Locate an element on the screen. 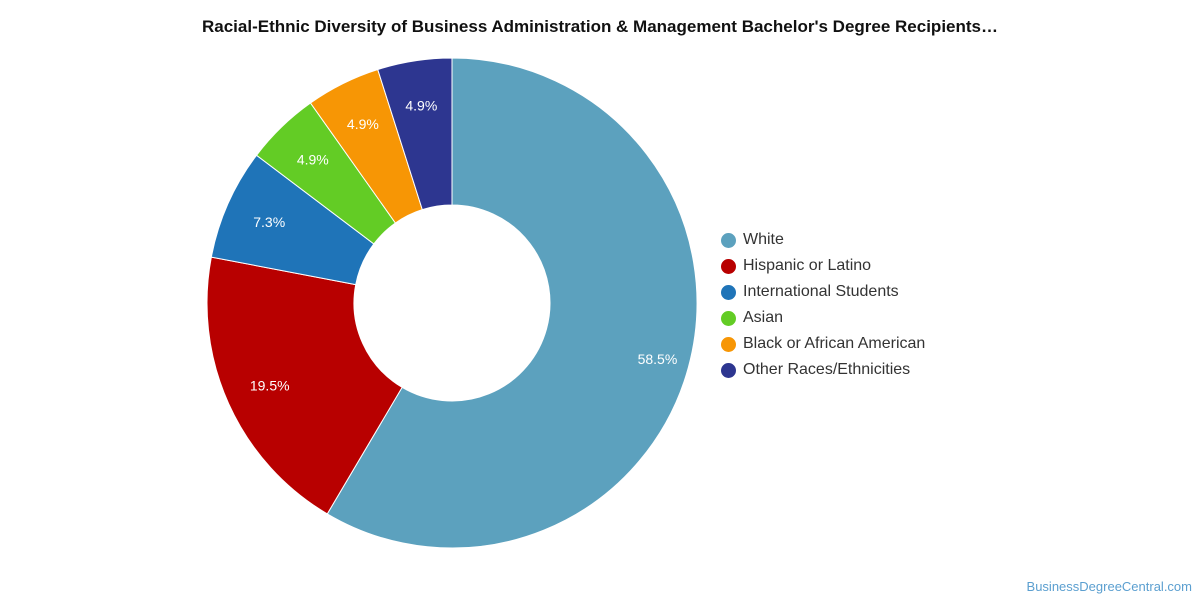 This screenshot has width=1200, height=600. slice-label-international-students: 7.3% is located at coordinates (269, 222).